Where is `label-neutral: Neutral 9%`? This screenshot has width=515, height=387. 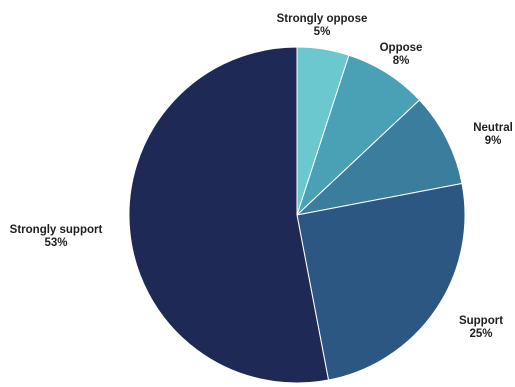
label-neutral: Neutral 9% is located at coordinates (493, 135).